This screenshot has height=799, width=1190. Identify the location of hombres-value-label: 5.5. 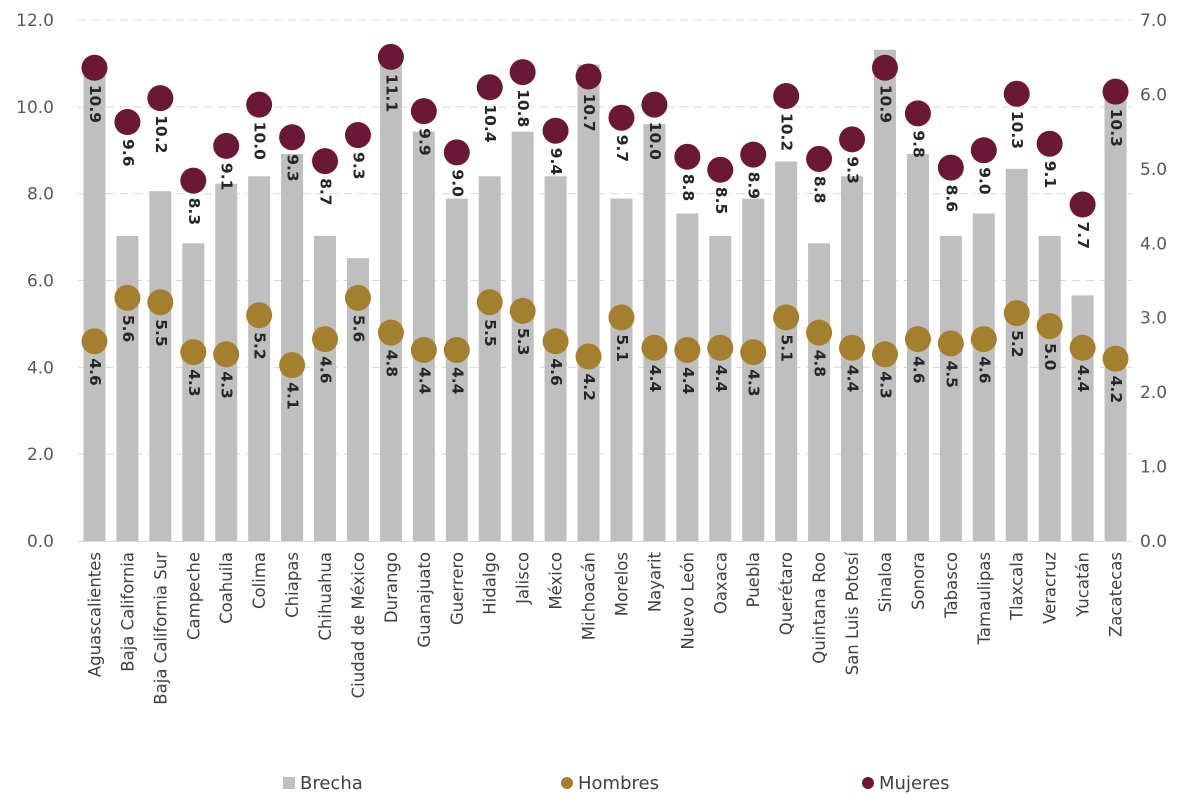
(490, 332).